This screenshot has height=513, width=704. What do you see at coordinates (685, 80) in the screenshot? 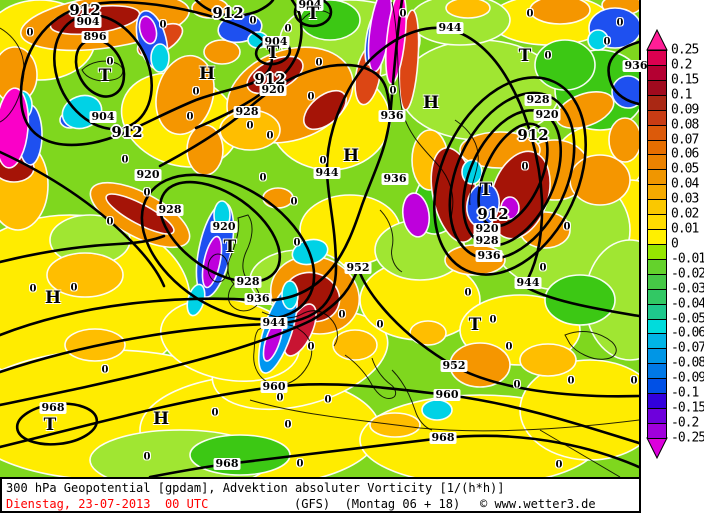
I see `scale-tick-label: 0.15` at bounding box center [685, 80].